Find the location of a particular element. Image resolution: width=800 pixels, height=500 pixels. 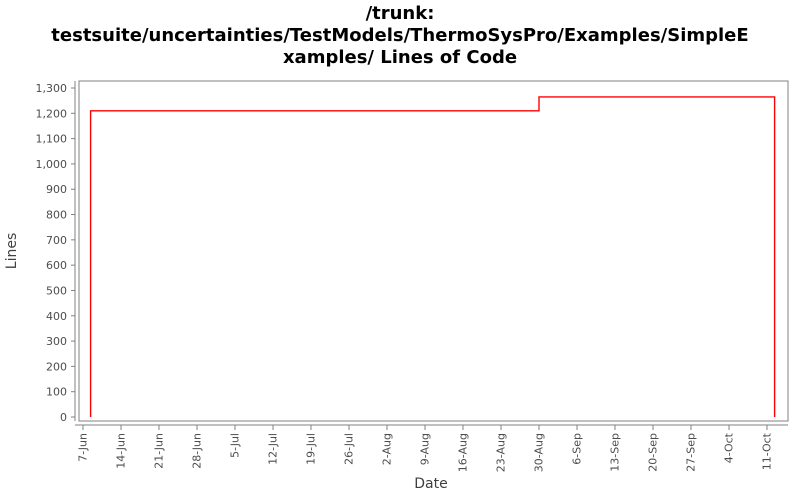

x-tick-label: 21-Jun is located at coordinates (159, 451).